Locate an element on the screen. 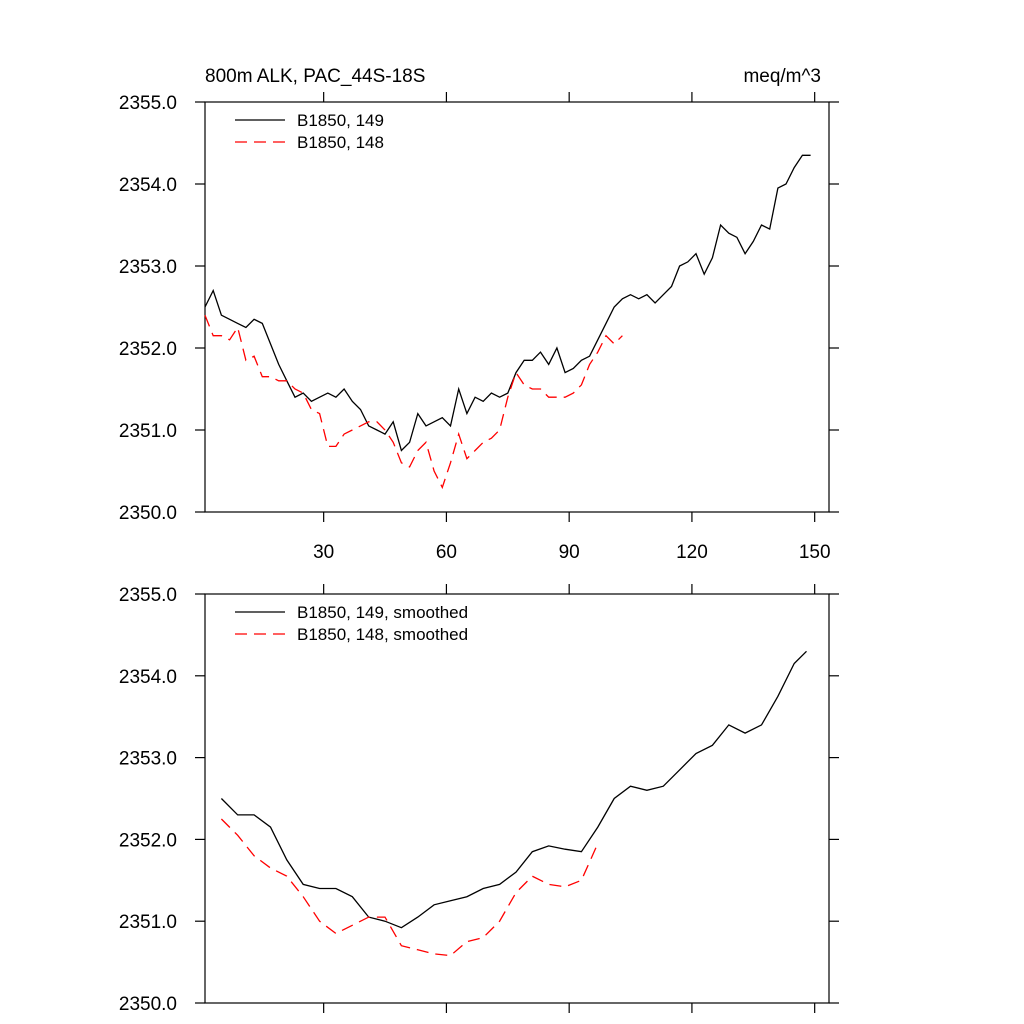 Image resolution: width=1024 pixels, height=1024 pixels. chart-title: 800m ALK, PAC_44S-18S is located at coordinates (315, 76).